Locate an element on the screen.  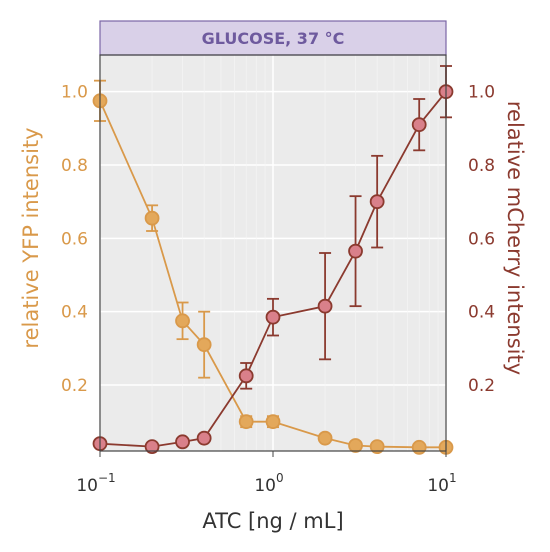
y-tick-label-right: 0.2 is located at coordinates (481, 386).